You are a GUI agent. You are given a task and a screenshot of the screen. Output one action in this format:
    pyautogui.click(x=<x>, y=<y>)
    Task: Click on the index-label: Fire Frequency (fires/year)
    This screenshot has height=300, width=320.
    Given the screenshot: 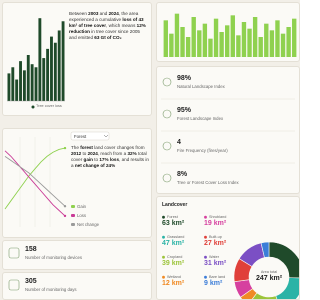 What is the action you would take?
    pyautogui.click(x=202, y=150)
    